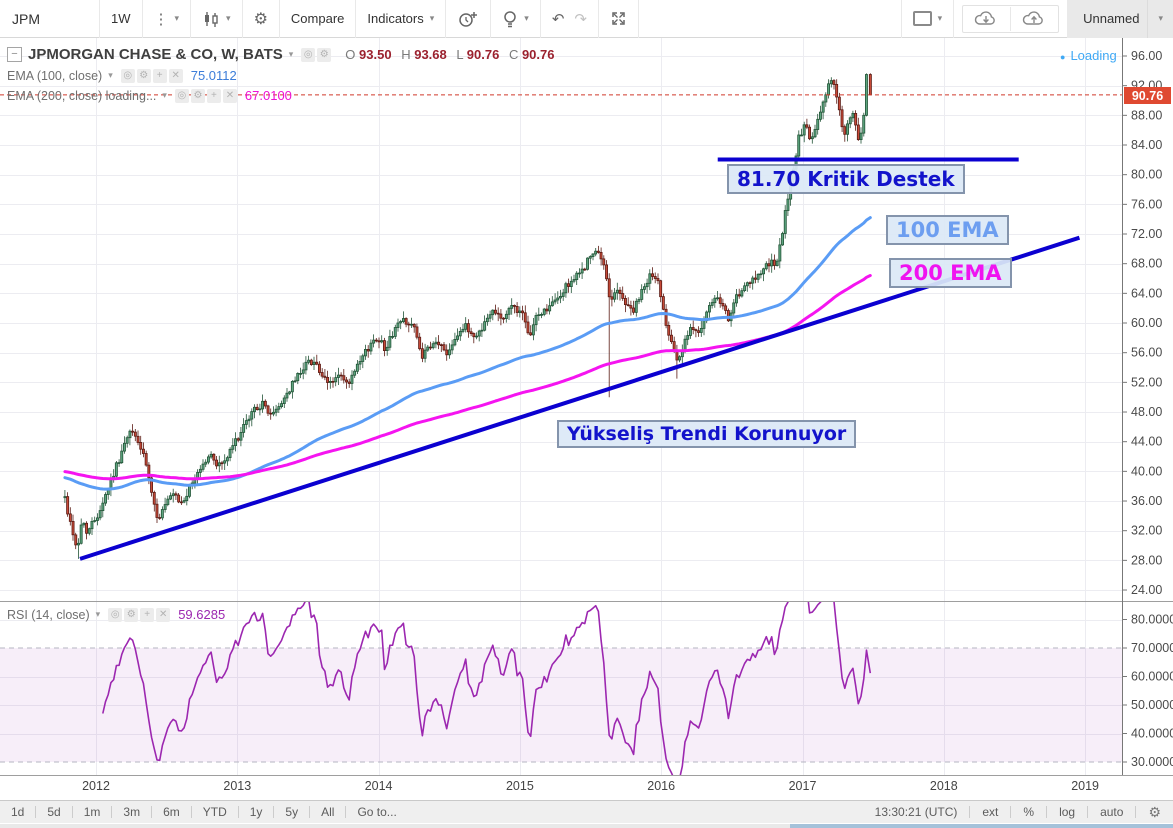 Image resolution: width=1173 pixels, height=828 pixels. Describe the element at coordinates (55, 75) in the screenshot. I see `ema100-label: EMA (100, close)` at that location.